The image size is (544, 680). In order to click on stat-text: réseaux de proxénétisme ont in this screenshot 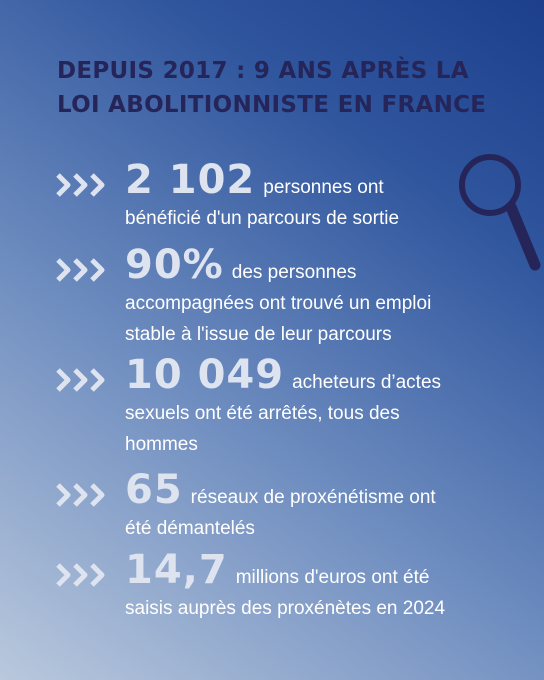, I will do `click(313, 497)`.